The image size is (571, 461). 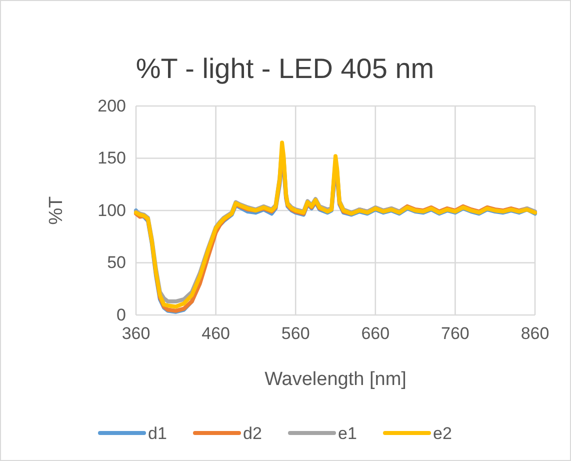 I want to click on x-tick-label: 660, so click(x=375, y=334).